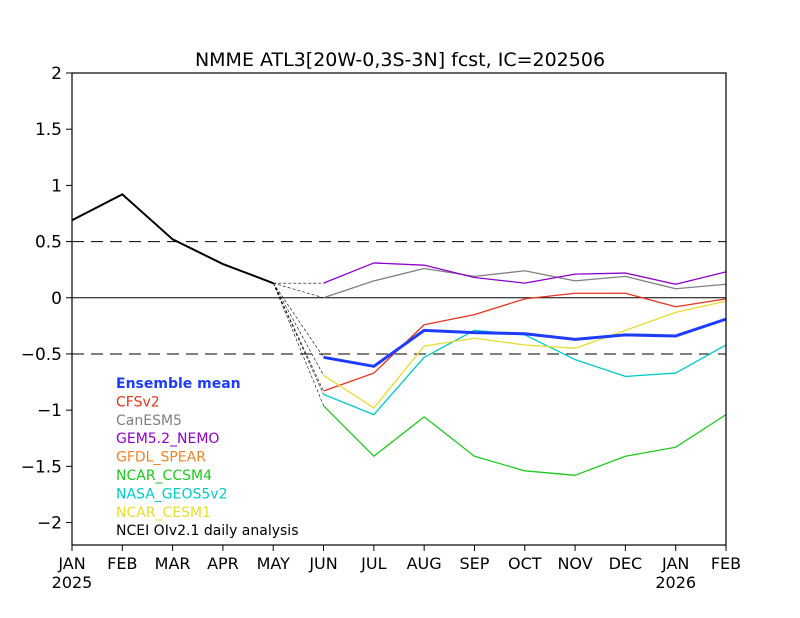 This screenshot has width=800, height=618. I want to click on x-year-label: 2025, so click(72, 582).